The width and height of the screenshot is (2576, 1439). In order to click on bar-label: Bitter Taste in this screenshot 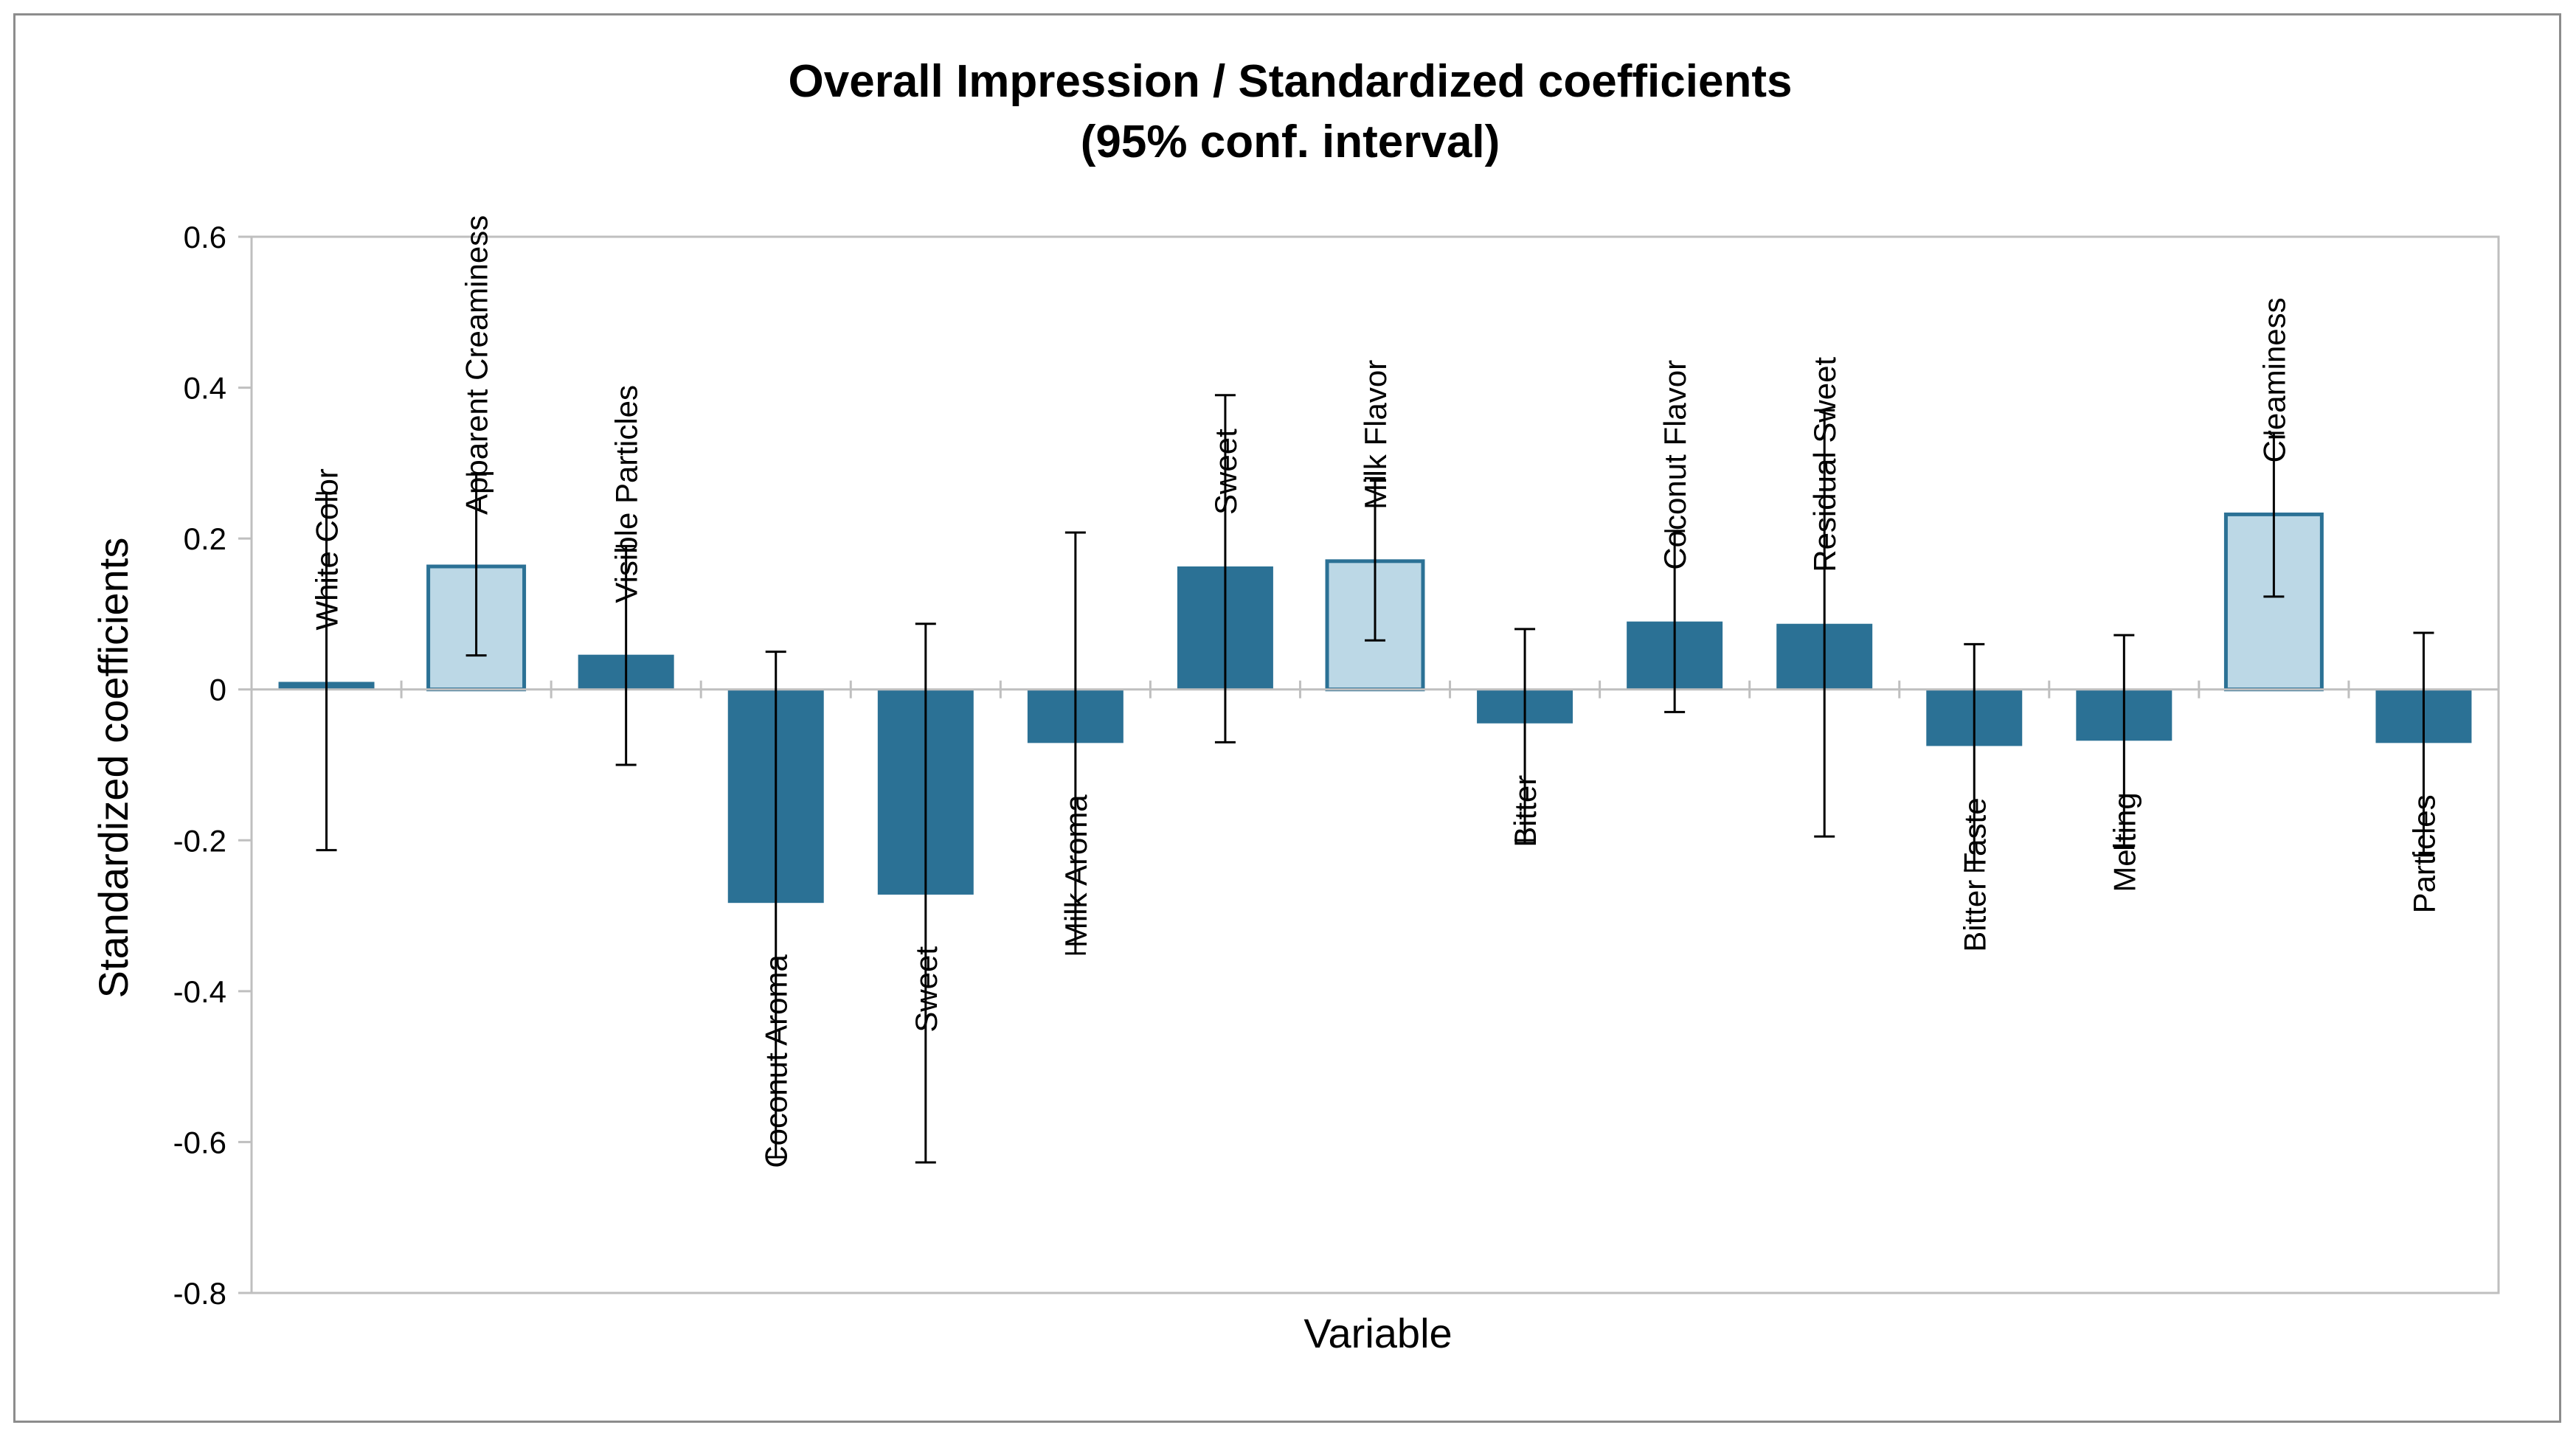, I will do `click(1975, 874)`.